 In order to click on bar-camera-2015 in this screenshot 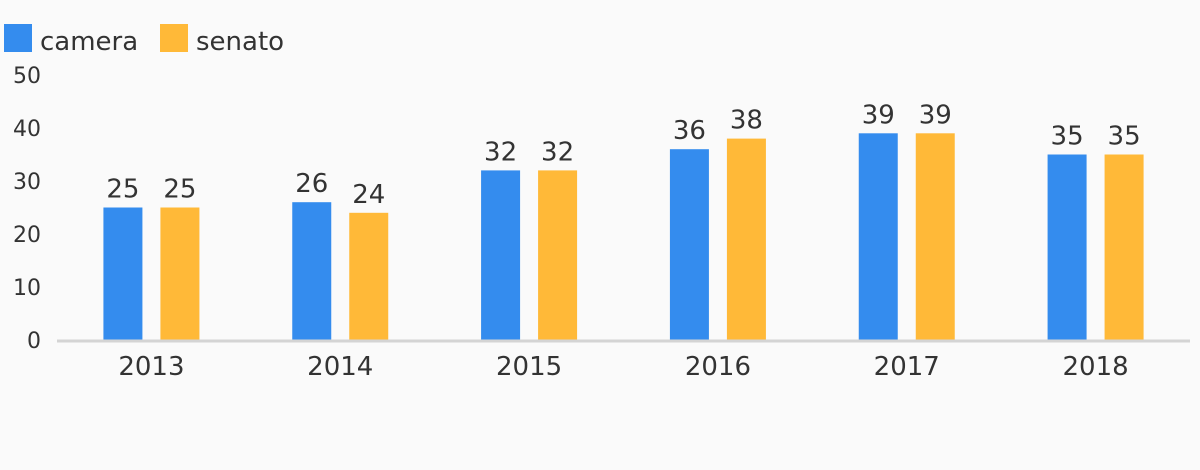, I will do `click(501, 255)`.